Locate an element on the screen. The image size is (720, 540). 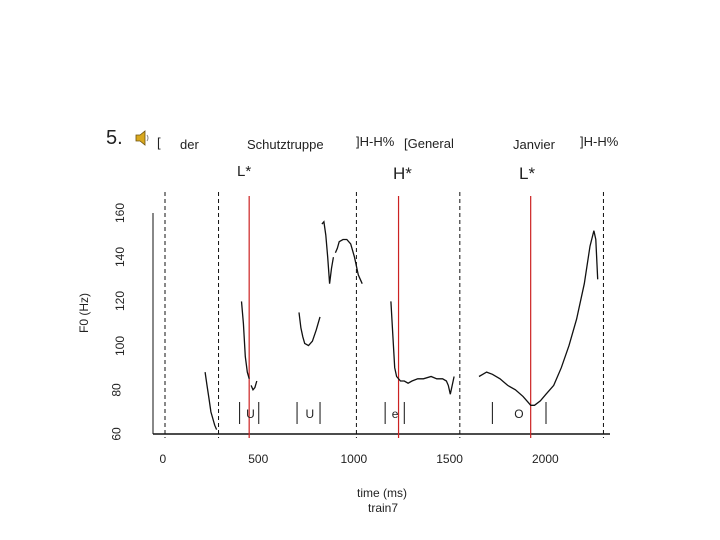
x-tick-label-3: 1500 is located at coordinates (449, 459).